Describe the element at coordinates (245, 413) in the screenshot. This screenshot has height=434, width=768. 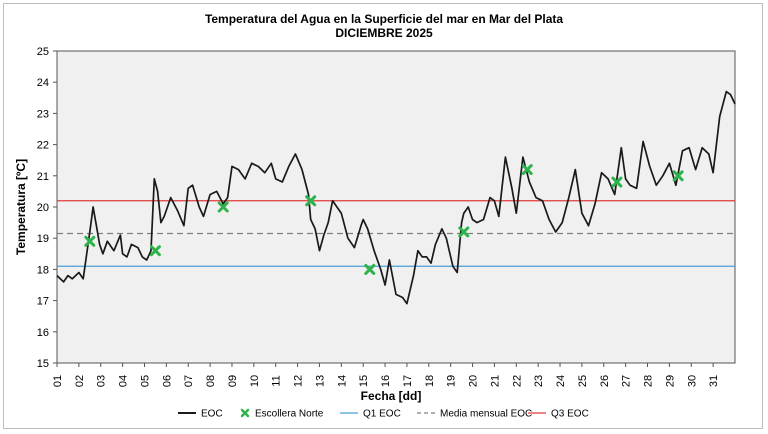
I see `legend-swatch` at that location.